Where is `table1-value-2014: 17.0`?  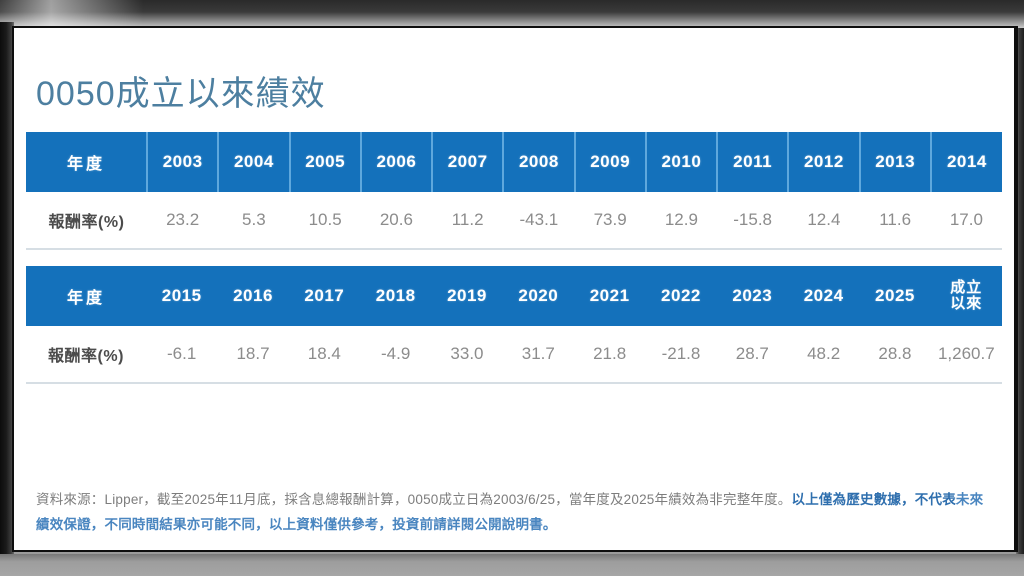
table1-value-2014: 17.0 is located at coordinates (966, 219).